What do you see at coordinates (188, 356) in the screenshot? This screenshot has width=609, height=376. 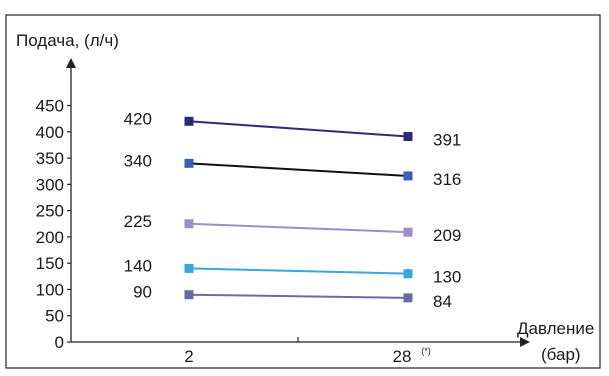 I see `x-tick-label: 2` at bounding box center [188, 356].